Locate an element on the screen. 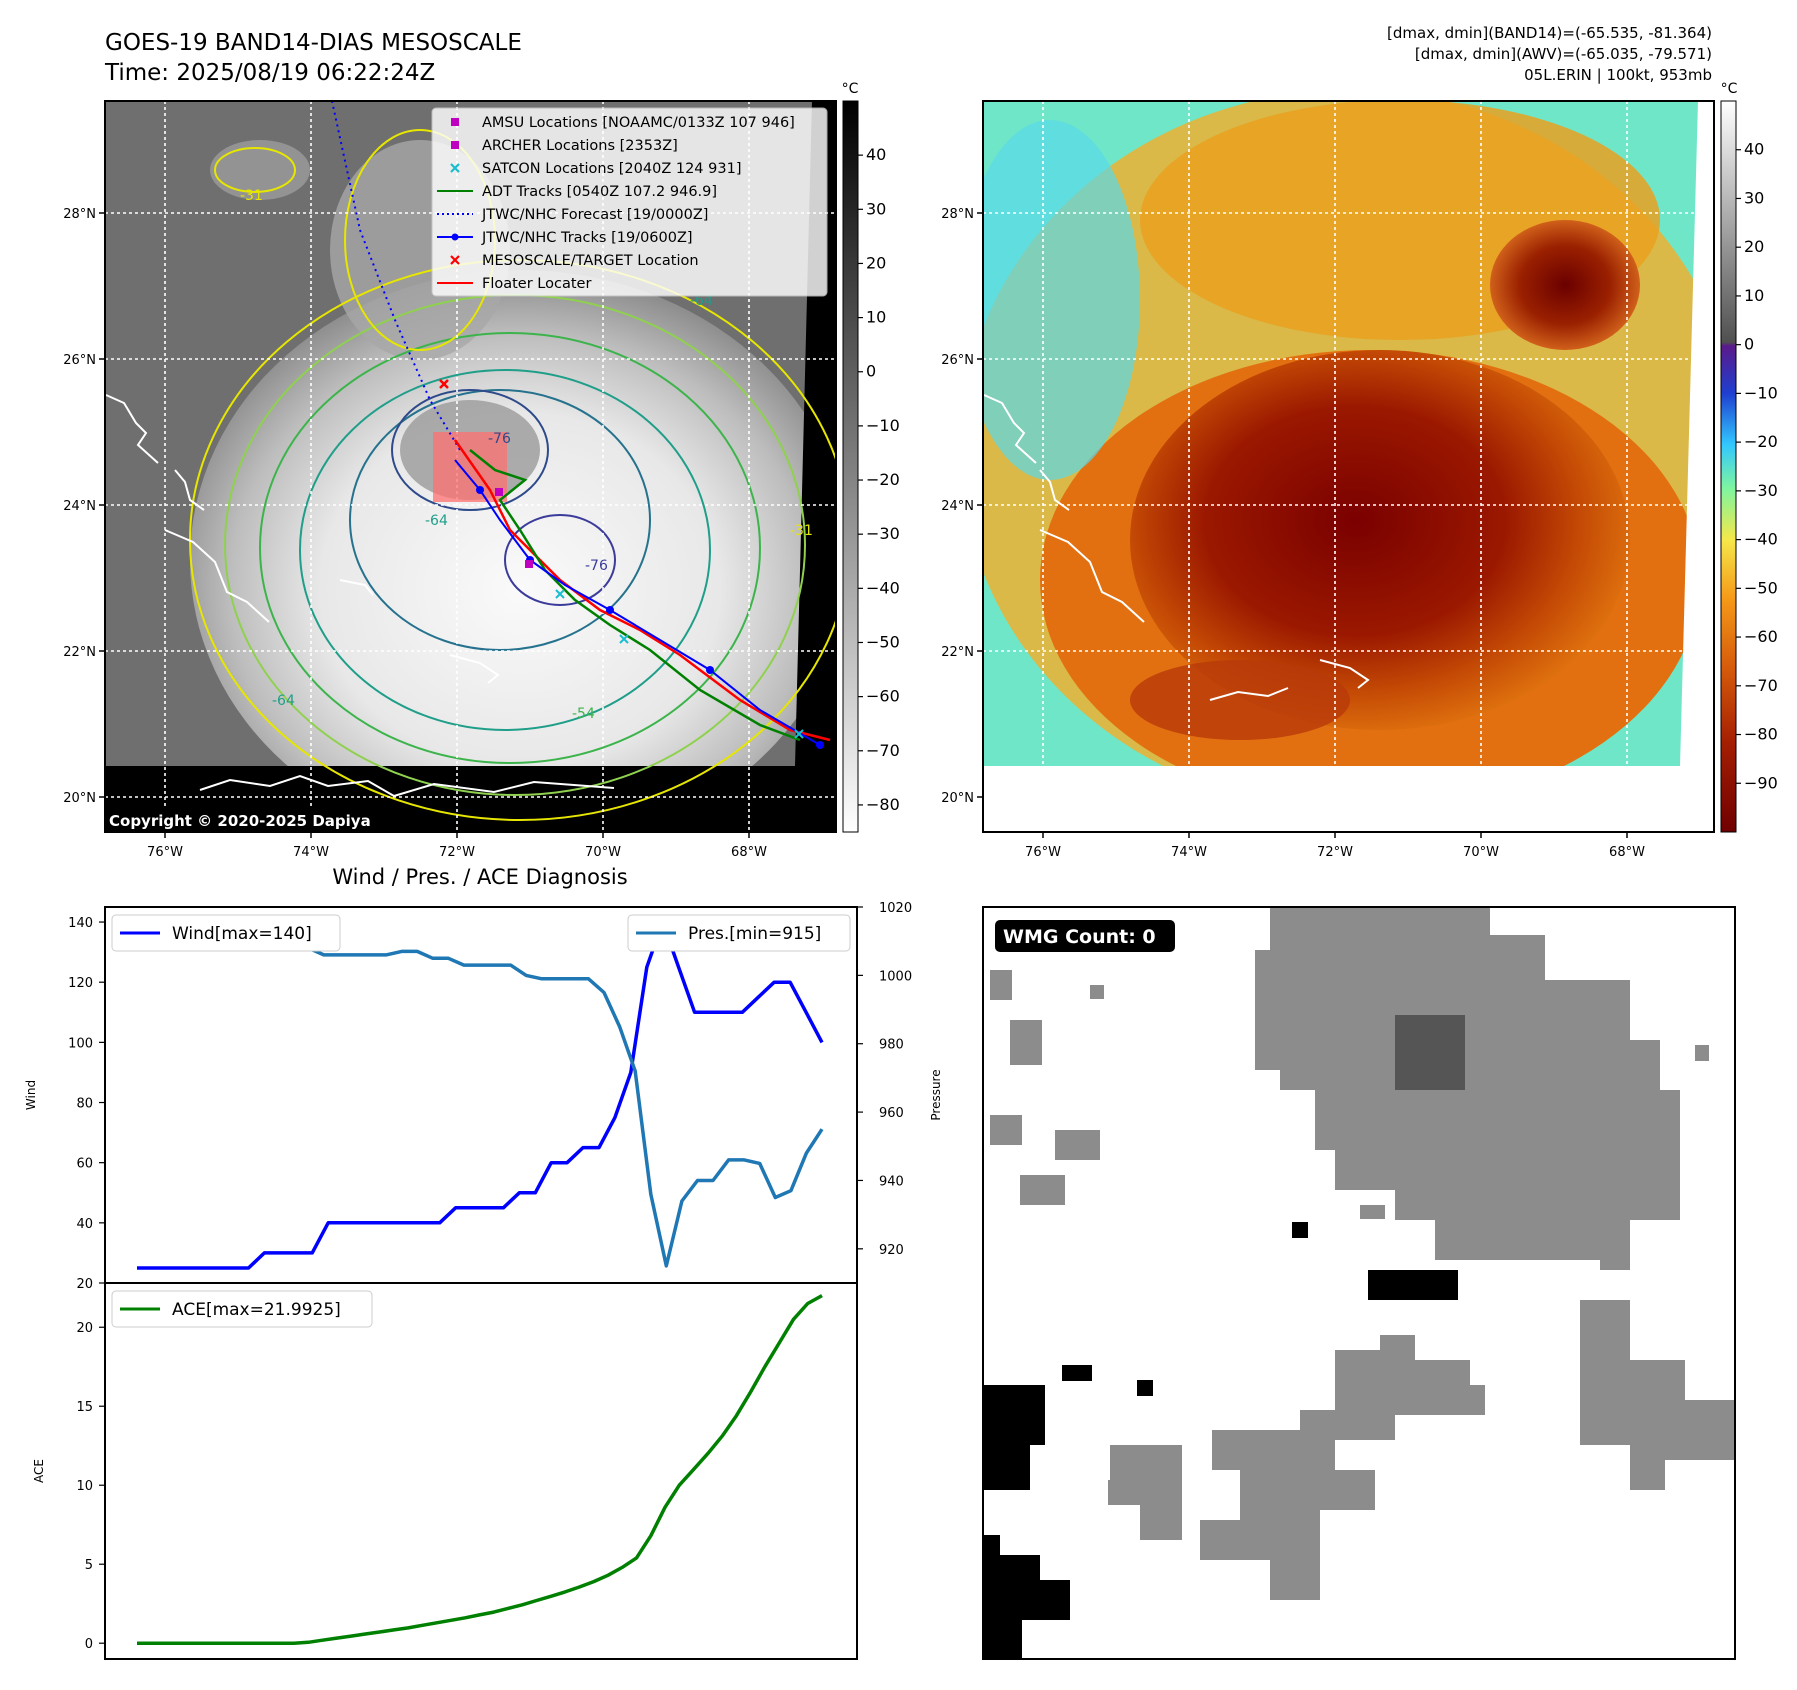 This screenshot has width=1797, height=1690. wind-ticks: 20 40 60 80 100 120 140 is located at coordinates (86, 1104).